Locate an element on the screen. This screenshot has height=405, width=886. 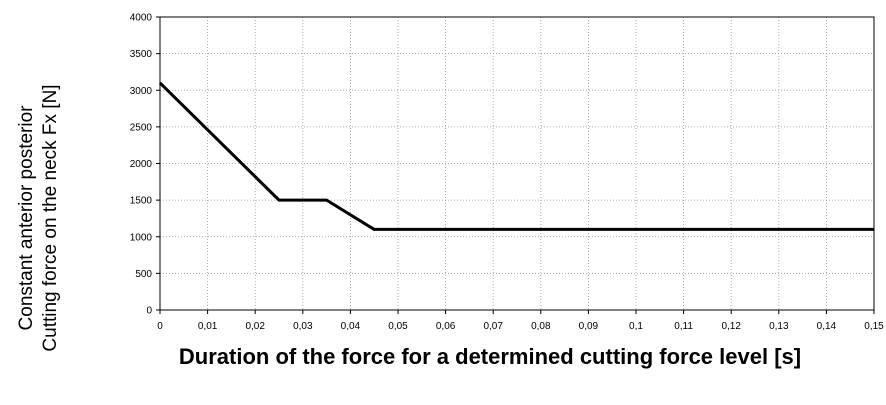
y-axis-ticks: 0 500 1000 1500 2000 2500 3000 3500 4000 is located at coordinates (145, 165).